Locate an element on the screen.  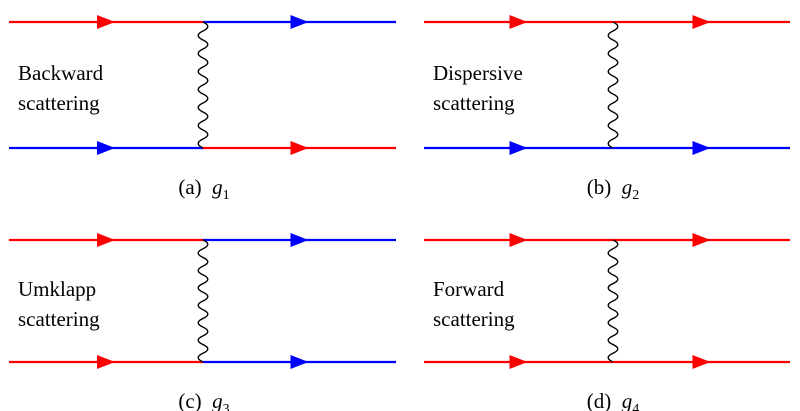
panel-caption: (a) g1 is located at coordinates (203, 189).